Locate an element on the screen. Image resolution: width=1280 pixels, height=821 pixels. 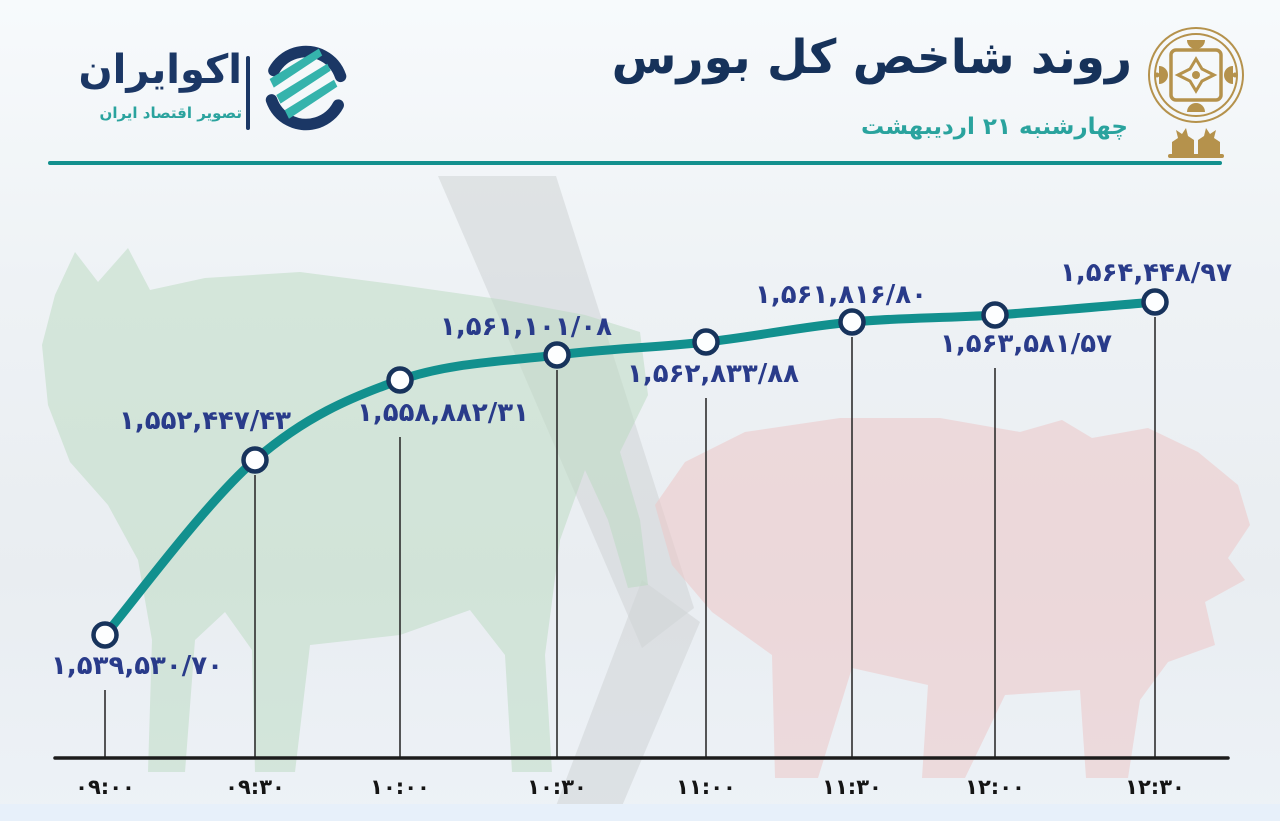
x-axis-tick-label: ۱۲:۳۰ is located at coordinates (1155, 787).